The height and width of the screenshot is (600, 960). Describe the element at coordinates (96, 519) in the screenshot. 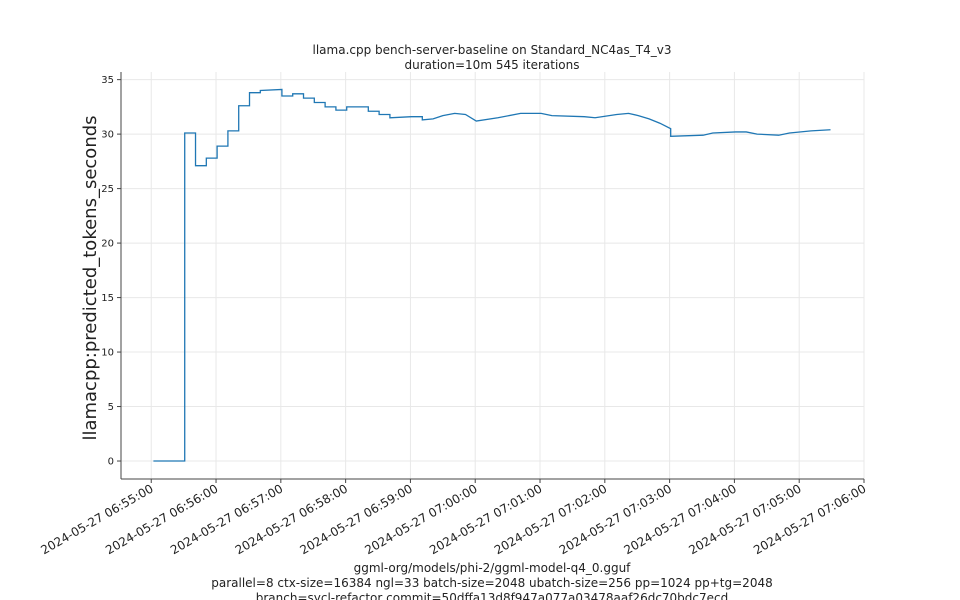

I see `x-tick-label: 2024-05-27 06:55:00` at that location.